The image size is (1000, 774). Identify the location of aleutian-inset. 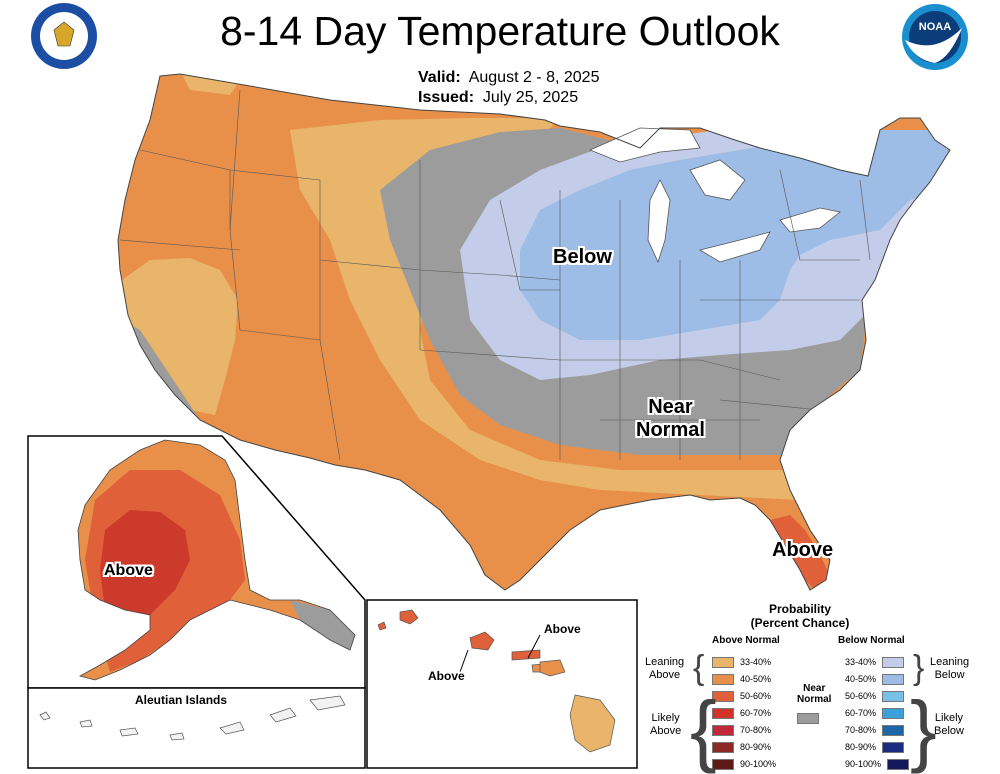
(196, 728).